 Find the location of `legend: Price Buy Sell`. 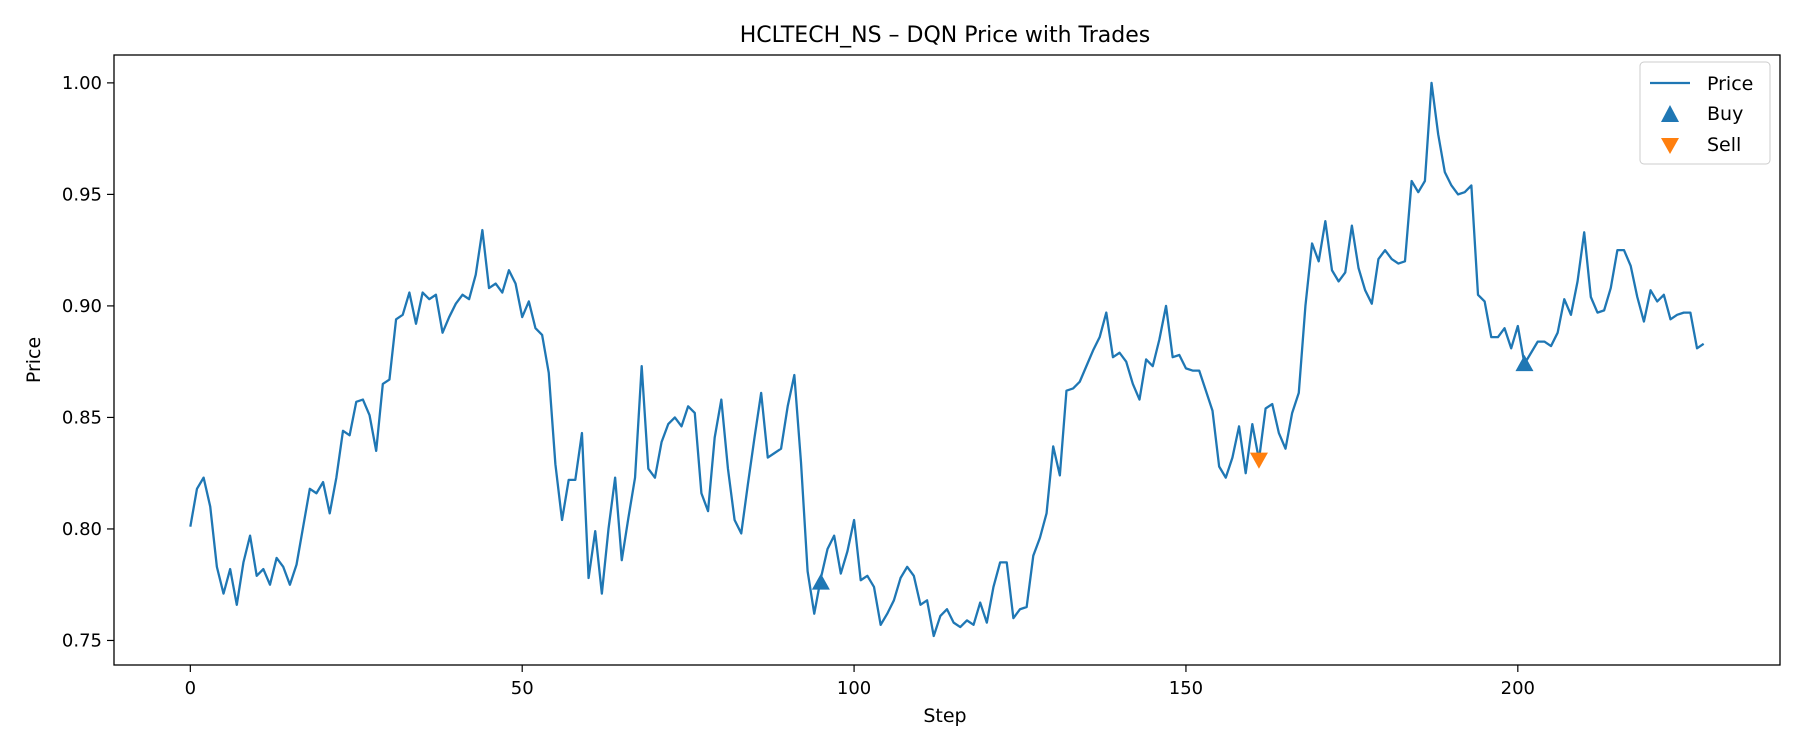

legend: Price Buy Sell is located at coordinates (1705, 113).